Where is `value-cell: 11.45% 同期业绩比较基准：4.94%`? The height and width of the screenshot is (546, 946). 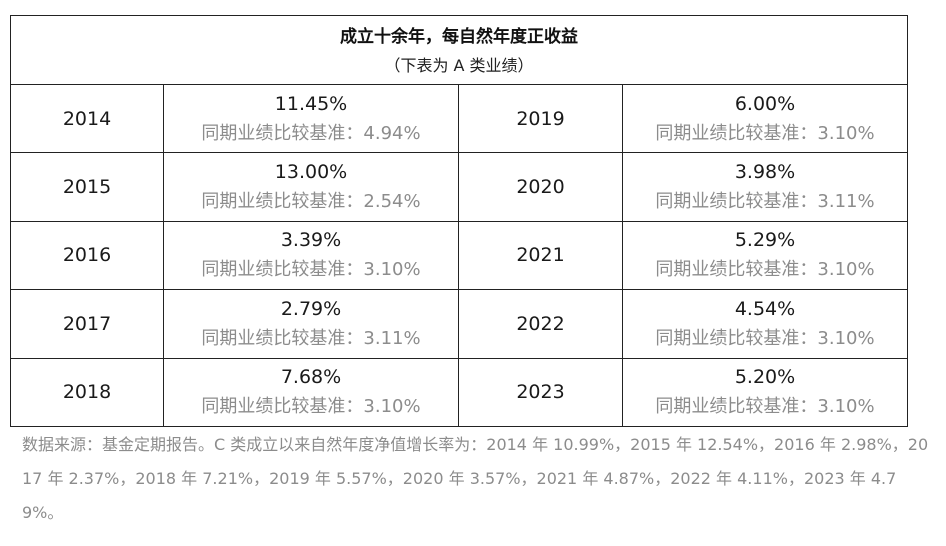
value-cell: 11.45% 同期业绩比较基准：4.94% is located at coordinates (311, 118).